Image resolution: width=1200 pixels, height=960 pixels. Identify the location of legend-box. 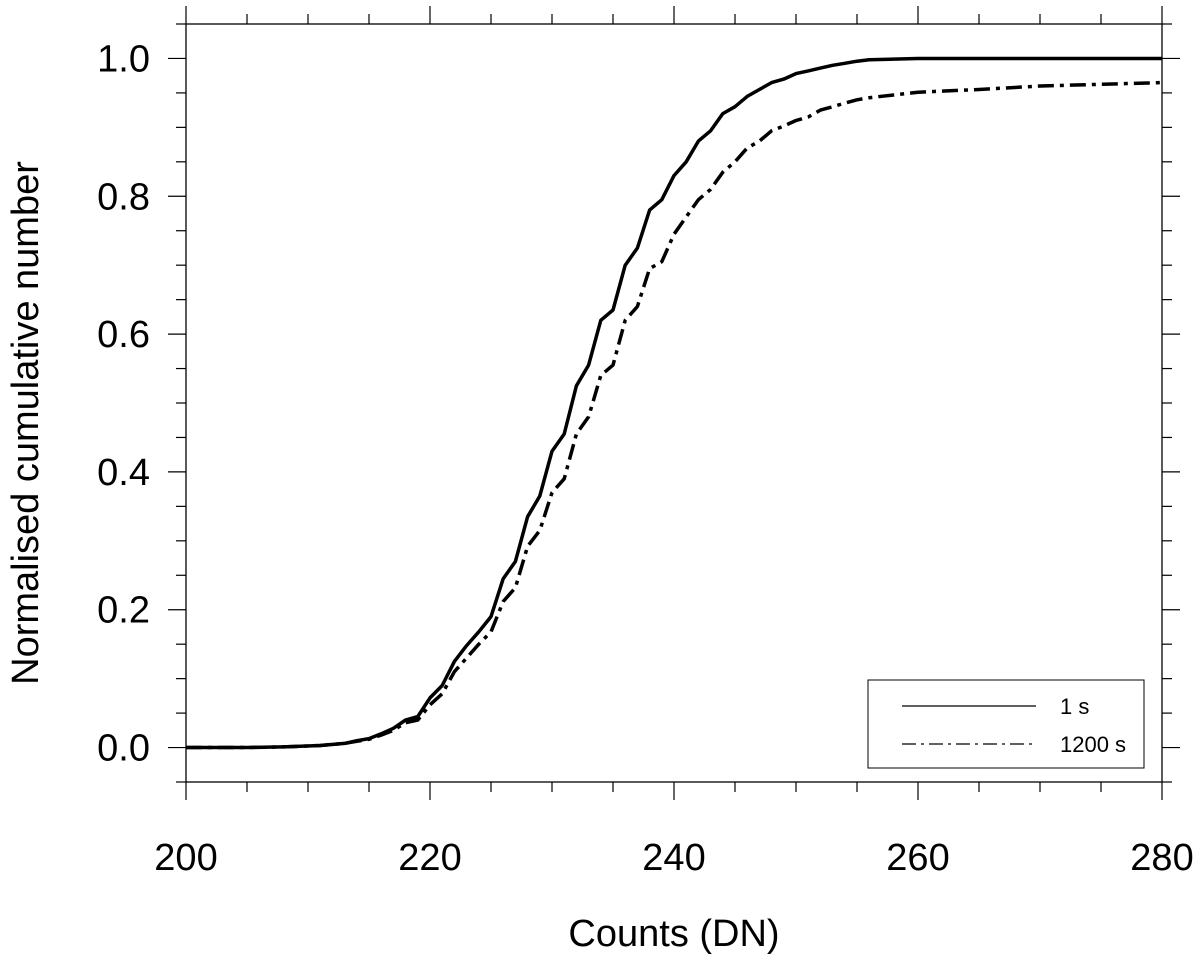
(1006, 724).